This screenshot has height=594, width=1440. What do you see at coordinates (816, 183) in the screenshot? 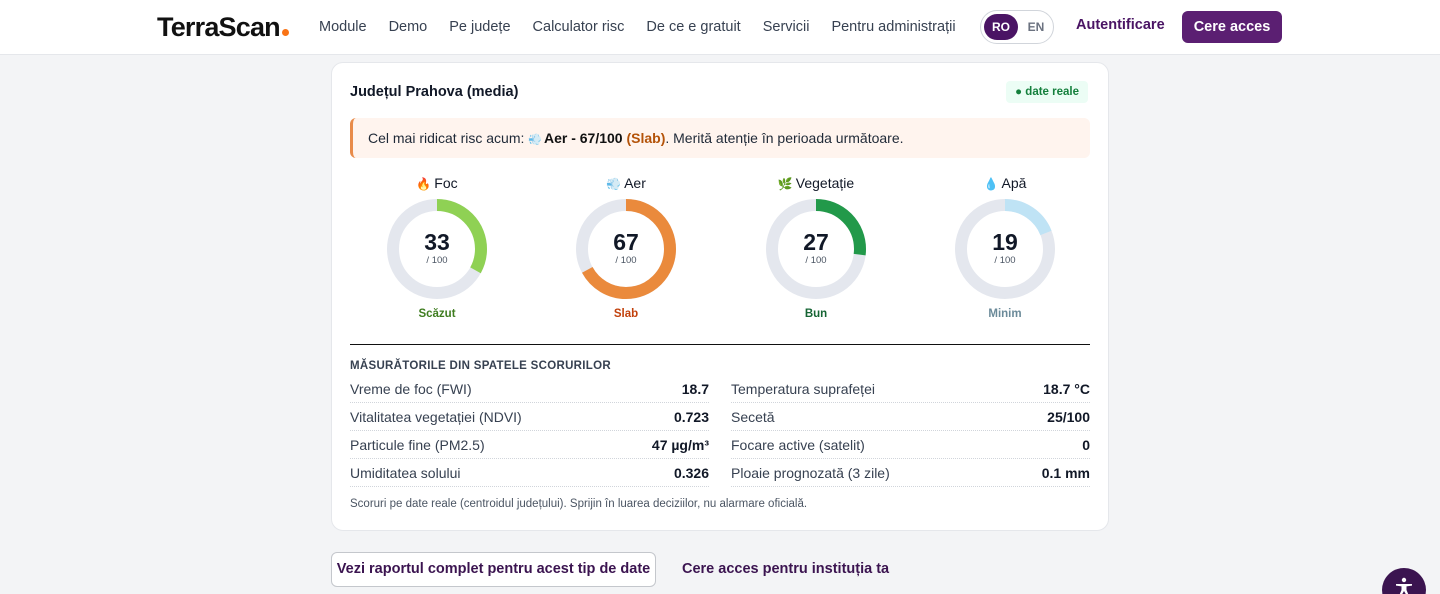
I see `gauge-label: 🌿 Vegetație` at bounding box center [816, 183].